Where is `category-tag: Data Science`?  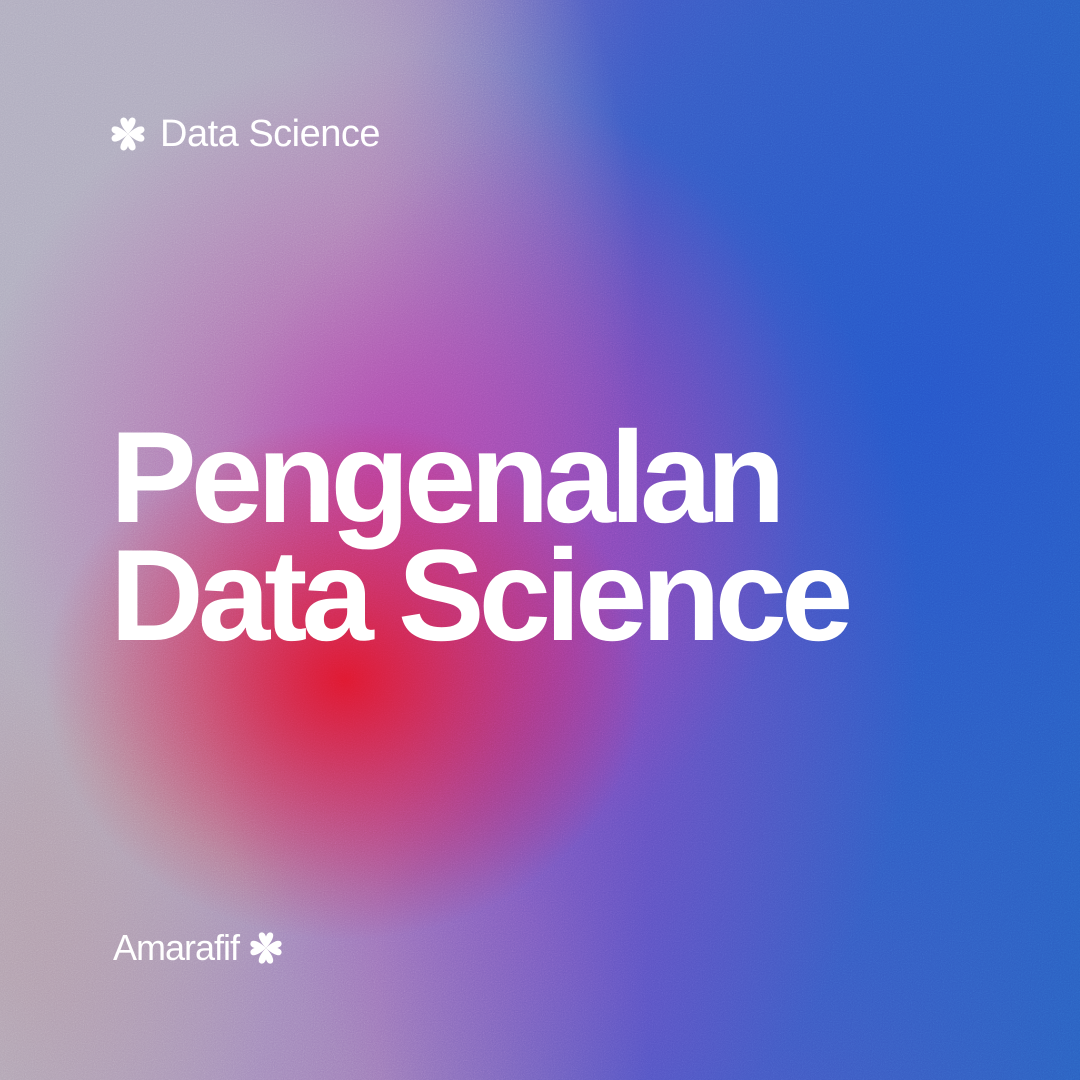
category-tag: Data Science is located at coordinates (244, 134).